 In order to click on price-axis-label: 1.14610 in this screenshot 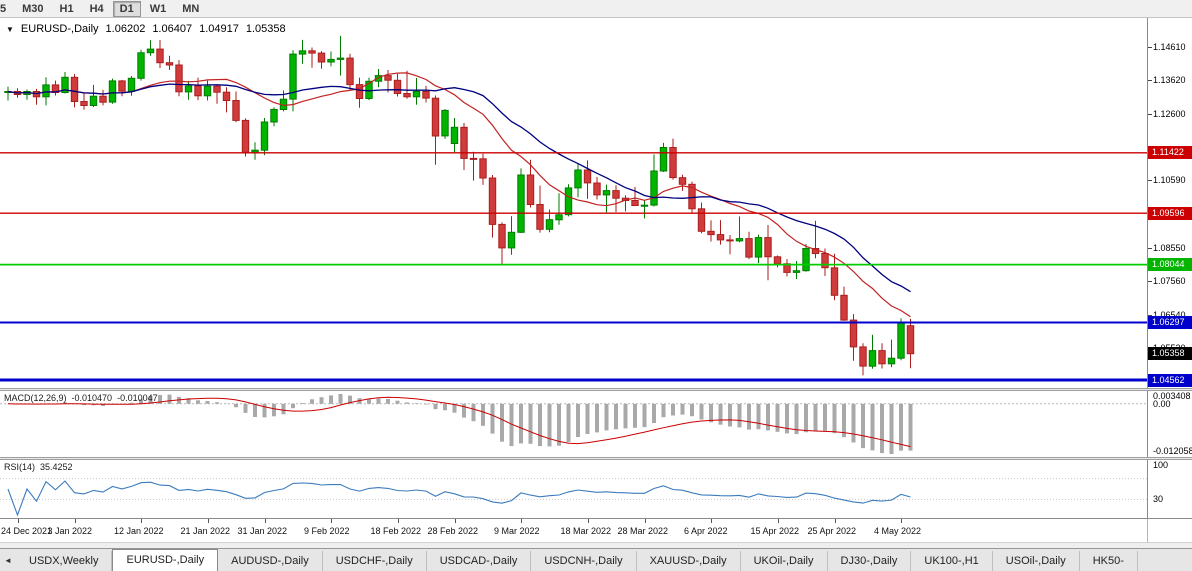, I will do `click(1169, 47)`.